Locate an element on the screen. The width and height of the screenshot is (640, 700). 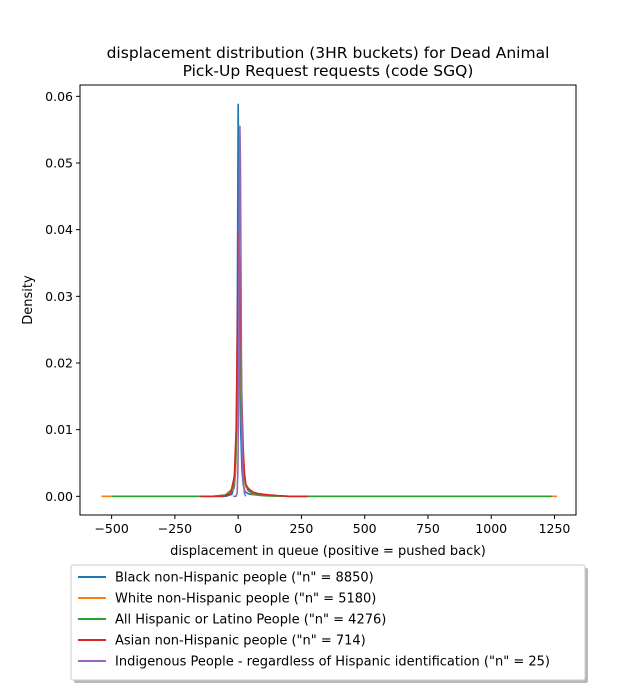
x-tick-label: 500 is located at coordinates (365, 528).